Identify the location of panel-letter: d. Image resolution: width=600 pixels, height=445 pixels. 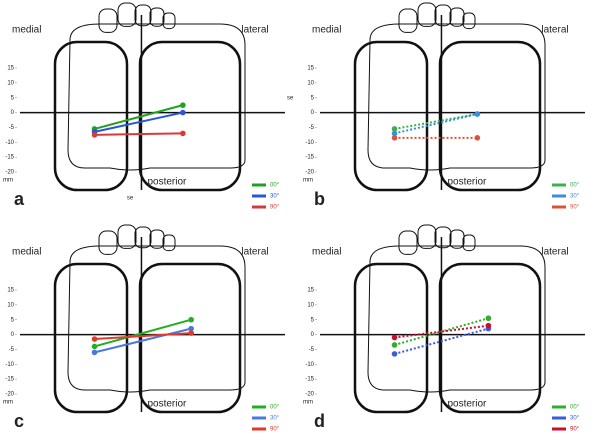
(319, 421).